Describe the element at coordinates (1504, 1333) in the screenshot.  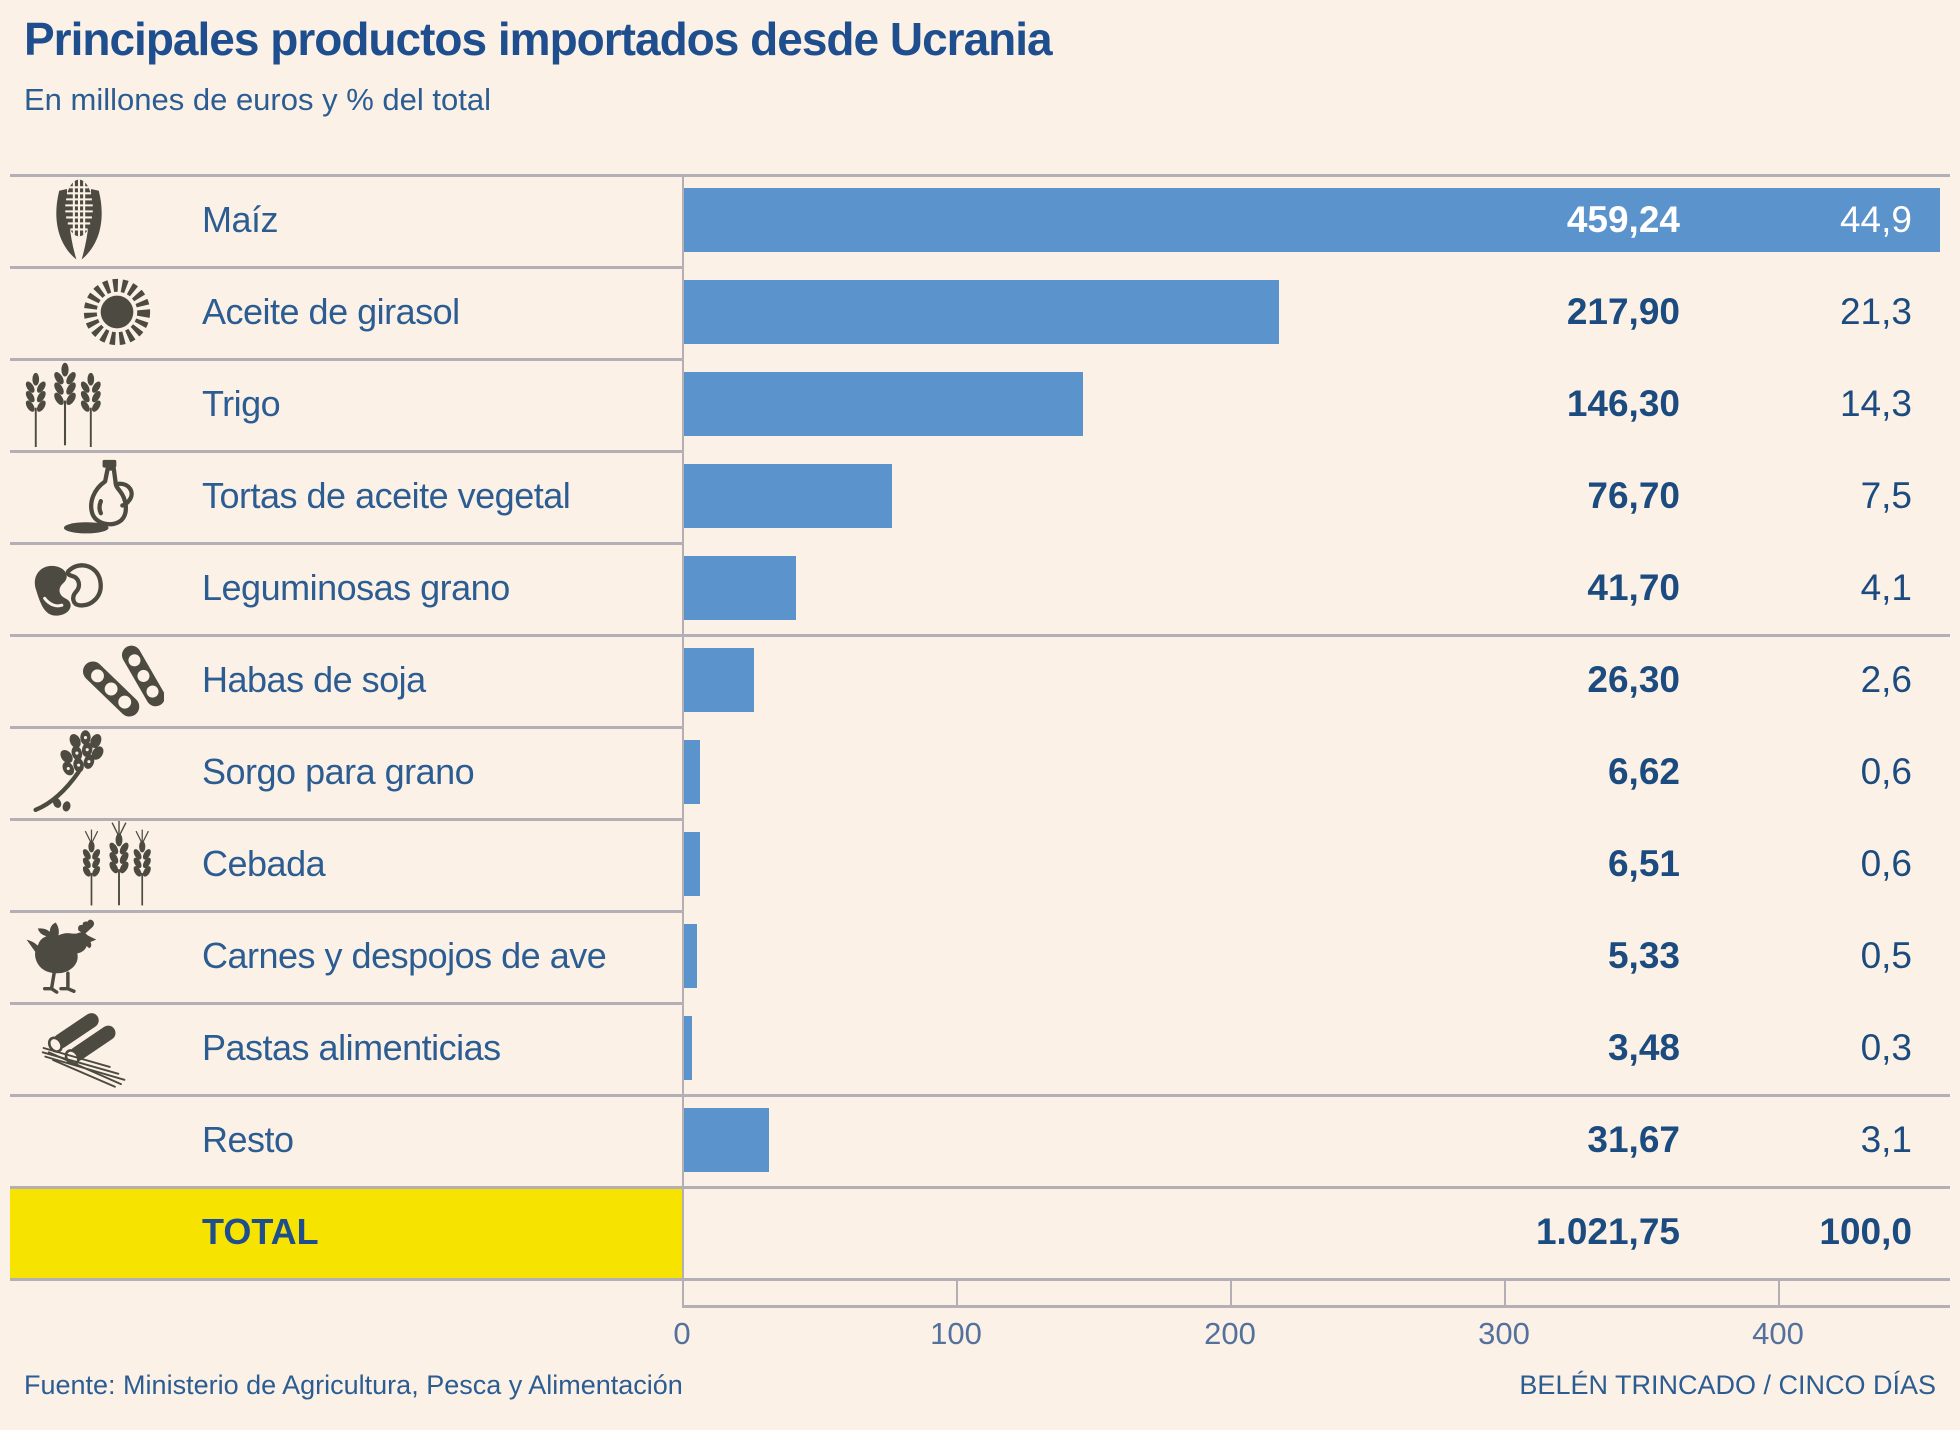
I see `x-axis-tick-label: 300` at that location.